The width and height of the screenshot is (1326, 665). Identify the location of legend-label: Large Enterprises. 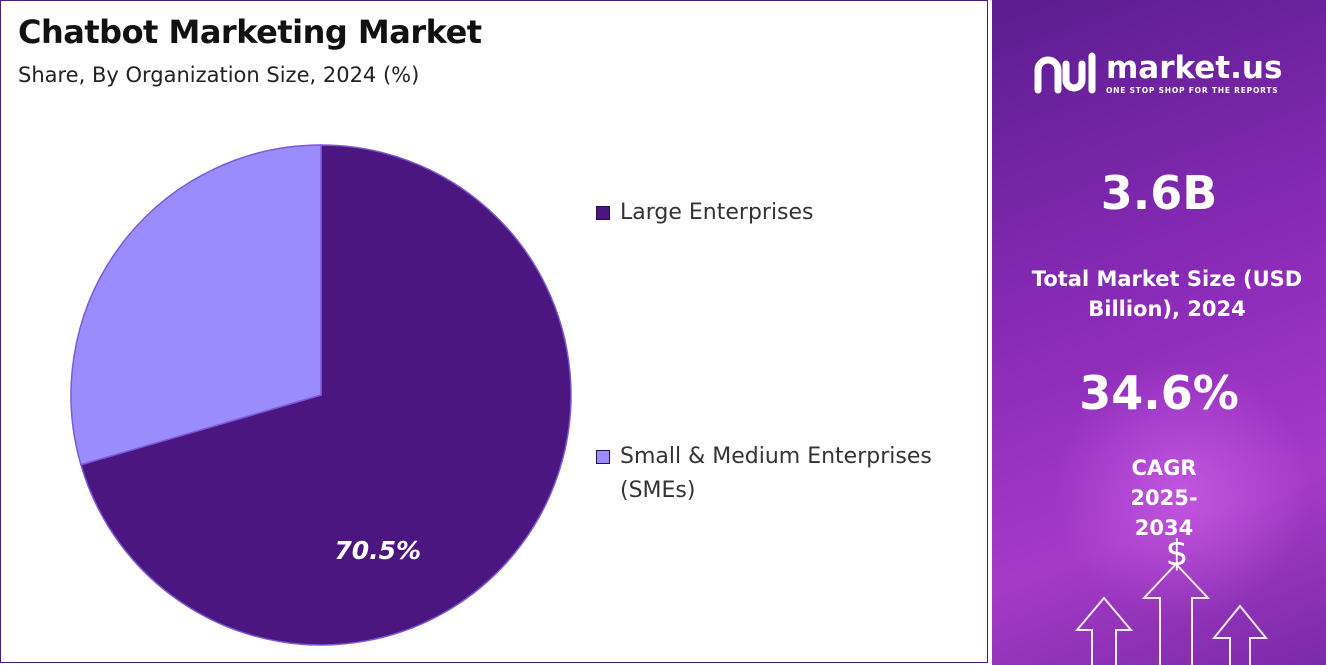
(717, 212).